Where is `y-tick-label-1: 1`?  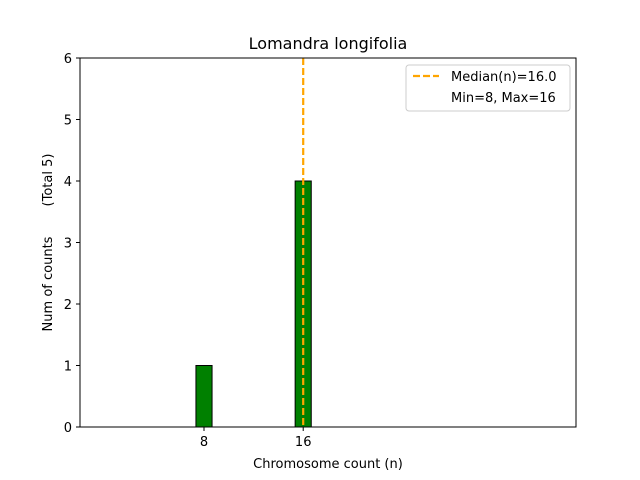 y-tick-label-1: 1 is located at coordinates (68, 367).